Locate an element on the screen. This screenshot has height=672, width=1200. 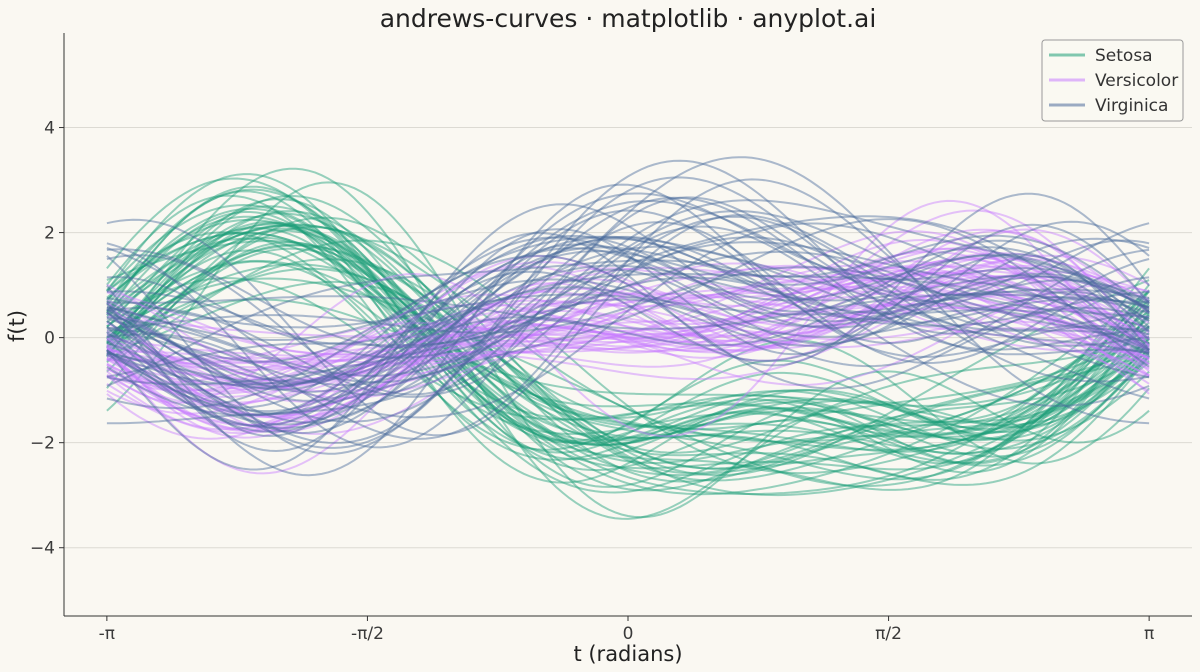
y-tick-label: −4 is located at coordinates (42, 549).